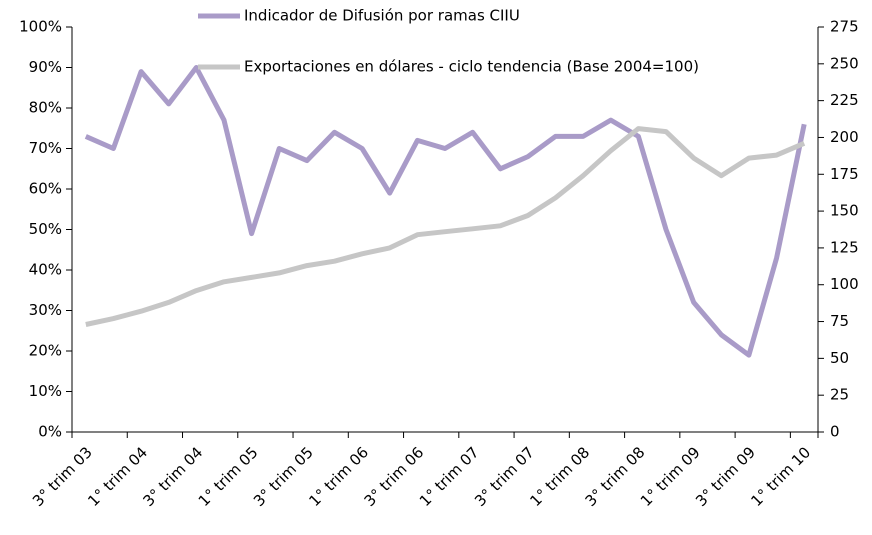 The image size is (872, 535). I want to click on y-tick-label: 0%, so click(50, 432).